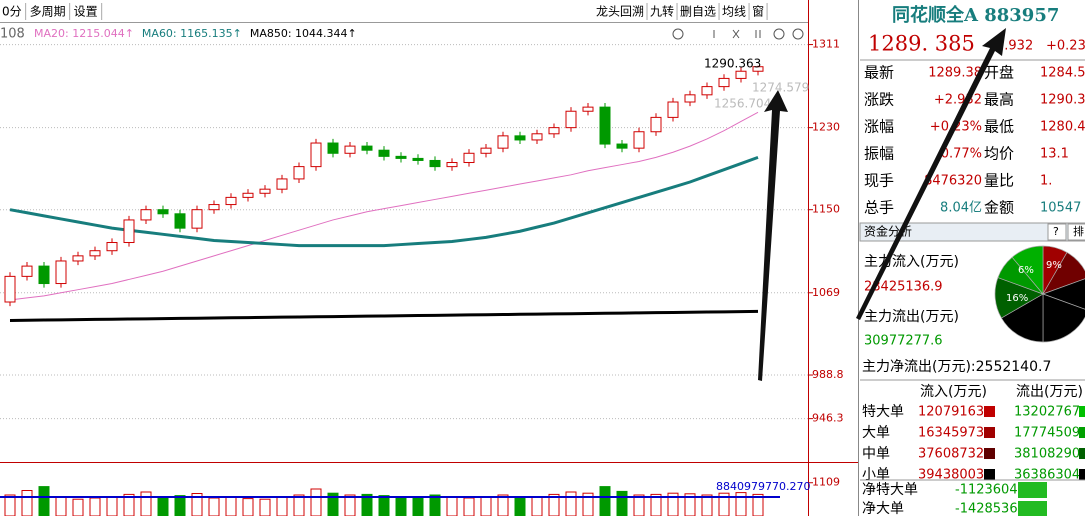 This screenshot has height=516, width=1085. I want to click on toolbar-button: 窗, so click(758, 12).